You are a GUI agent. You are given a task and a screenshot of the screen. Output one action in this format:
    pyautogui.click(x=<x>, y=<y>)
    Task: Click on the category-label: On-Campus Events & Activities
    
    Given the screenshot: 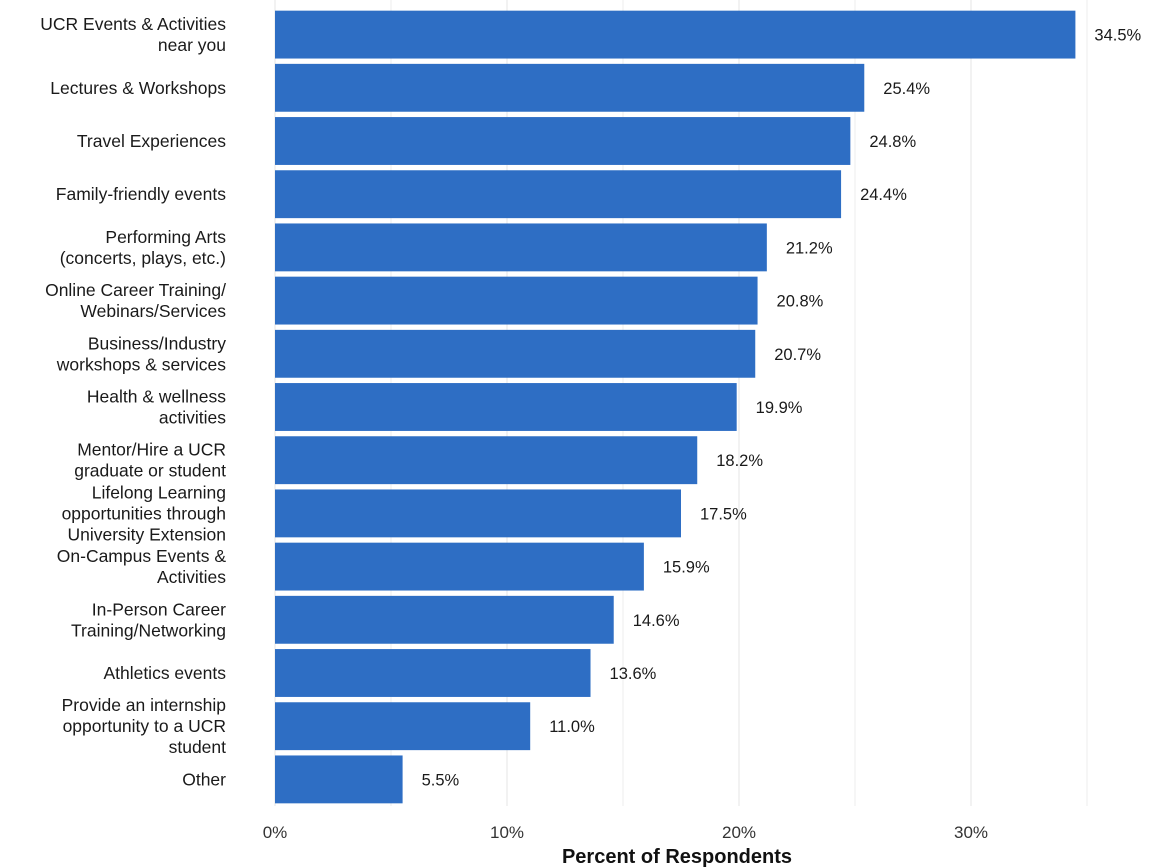 What is the action you would take?
    pyautogui.click(x=142, y=566)
    